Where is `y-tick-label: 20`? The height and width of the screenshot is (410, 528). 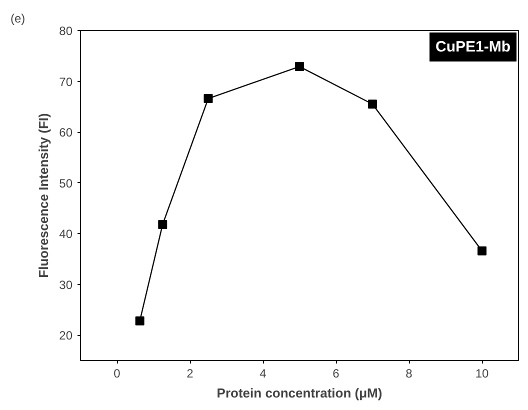
y-tick-label: 20 is located at coordinates (66, 335).